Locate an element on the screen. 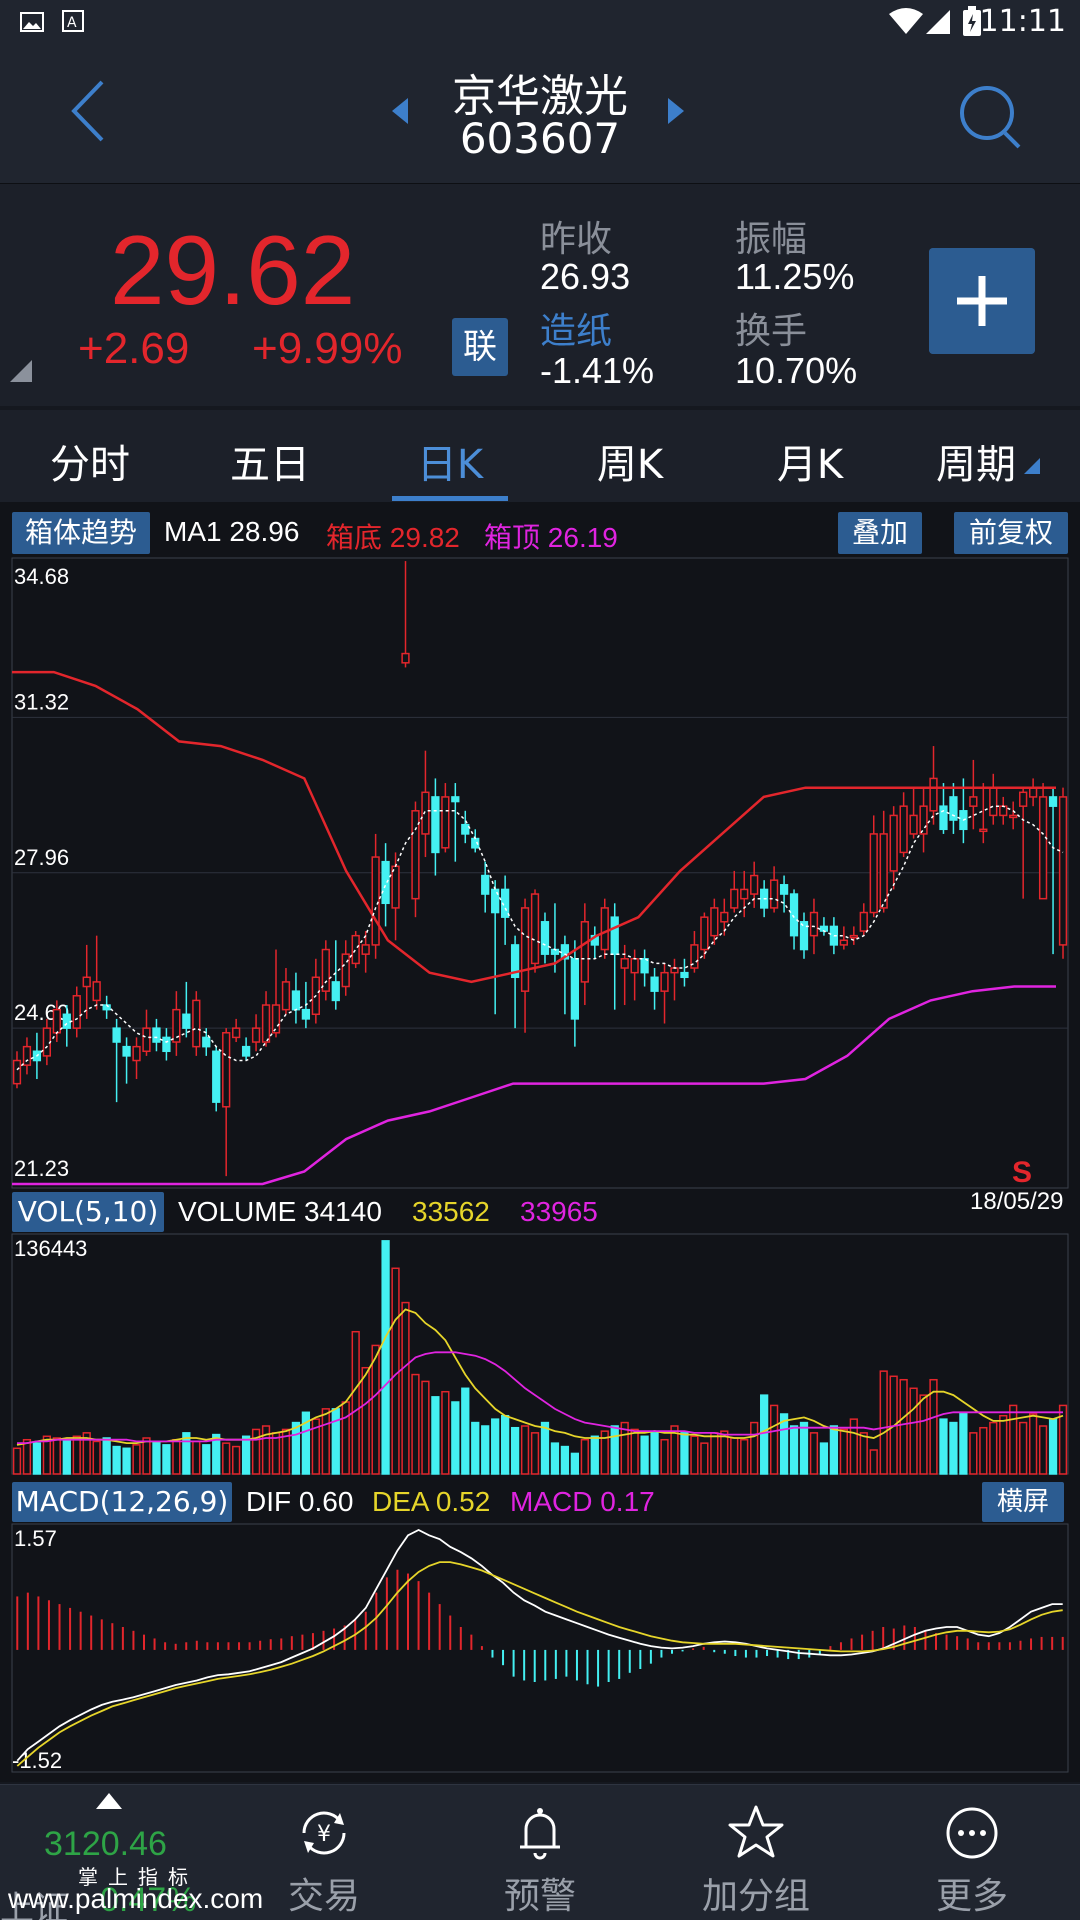 The width and height of the screenshot is (1080, 1920). volume-legend: VOLUME 34140 is located at coordinates (280, 1211).